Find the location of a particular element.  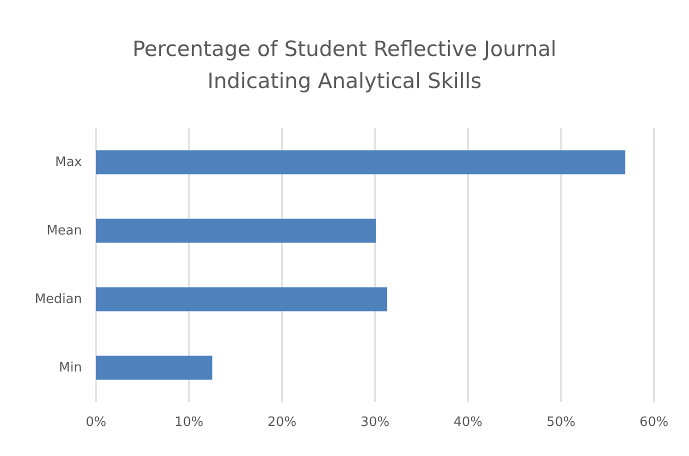

x-tick-label: 10% is located at coordinates (189, 422).